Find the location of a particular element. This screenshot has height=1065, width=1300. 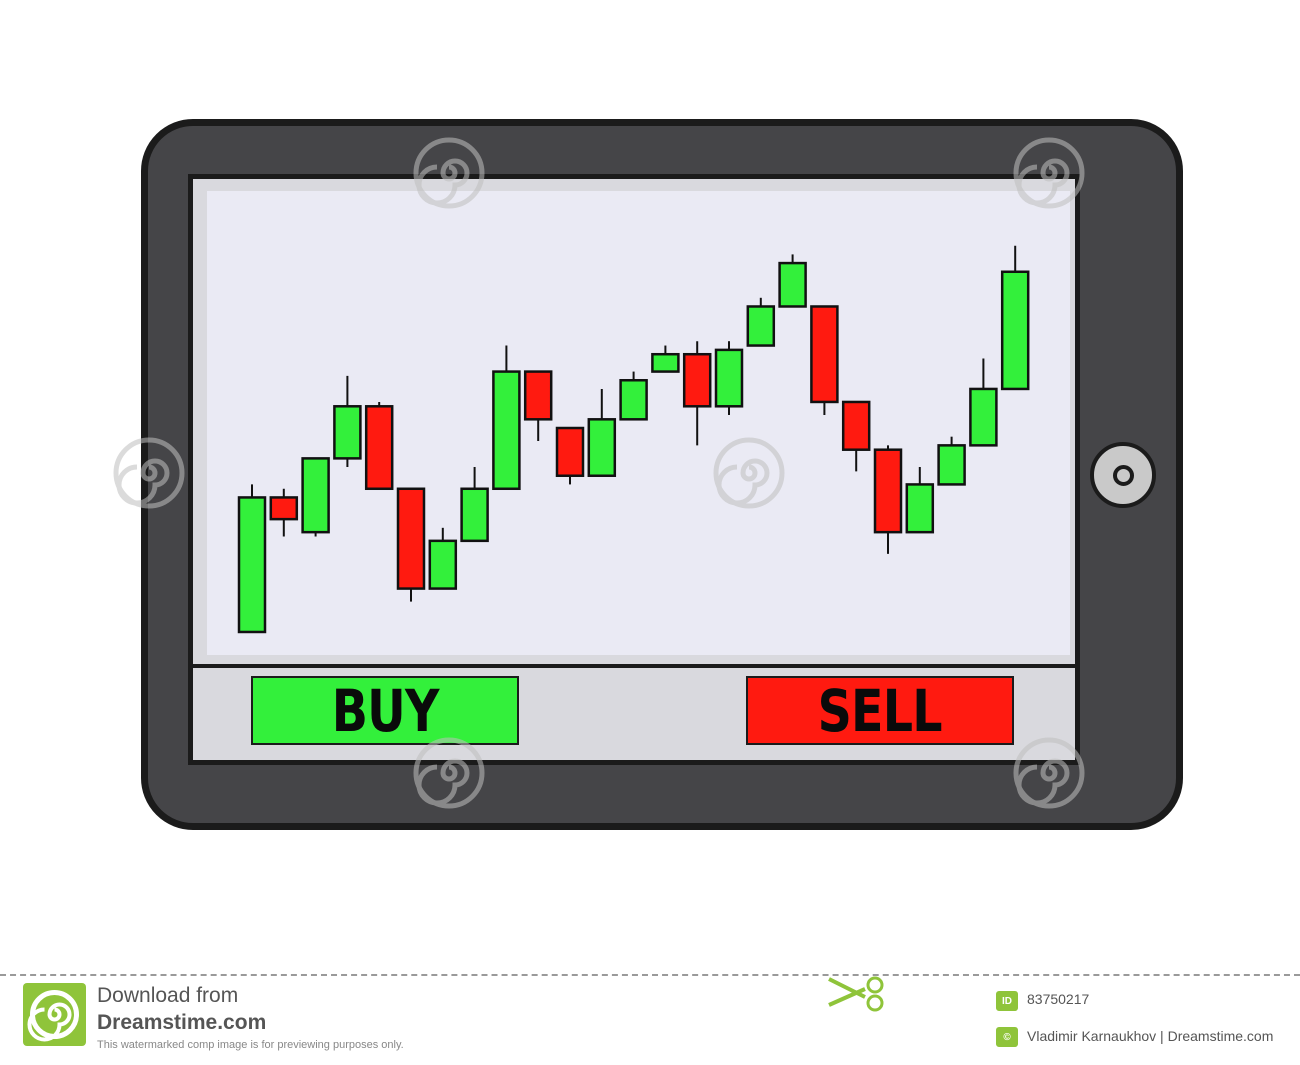

sell-button-label: SELL is located at coordinates (880, 710).